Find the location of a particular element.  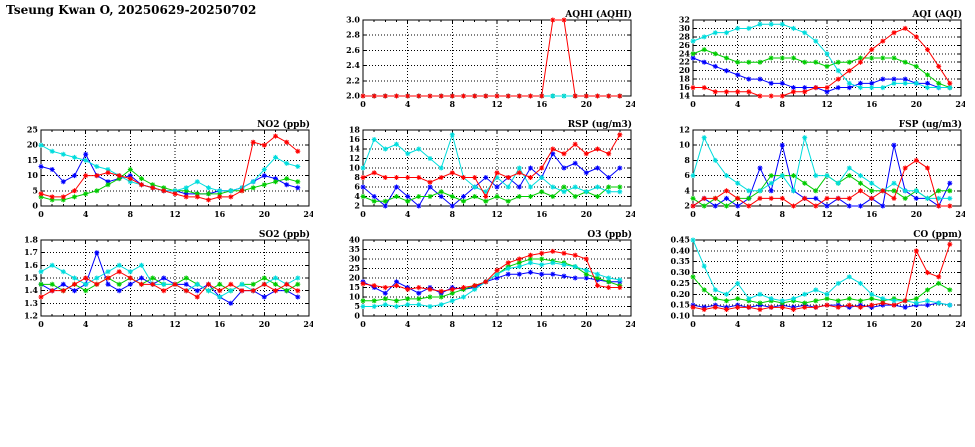

svg-text: 2.2 is located at coordinates (353, 80).